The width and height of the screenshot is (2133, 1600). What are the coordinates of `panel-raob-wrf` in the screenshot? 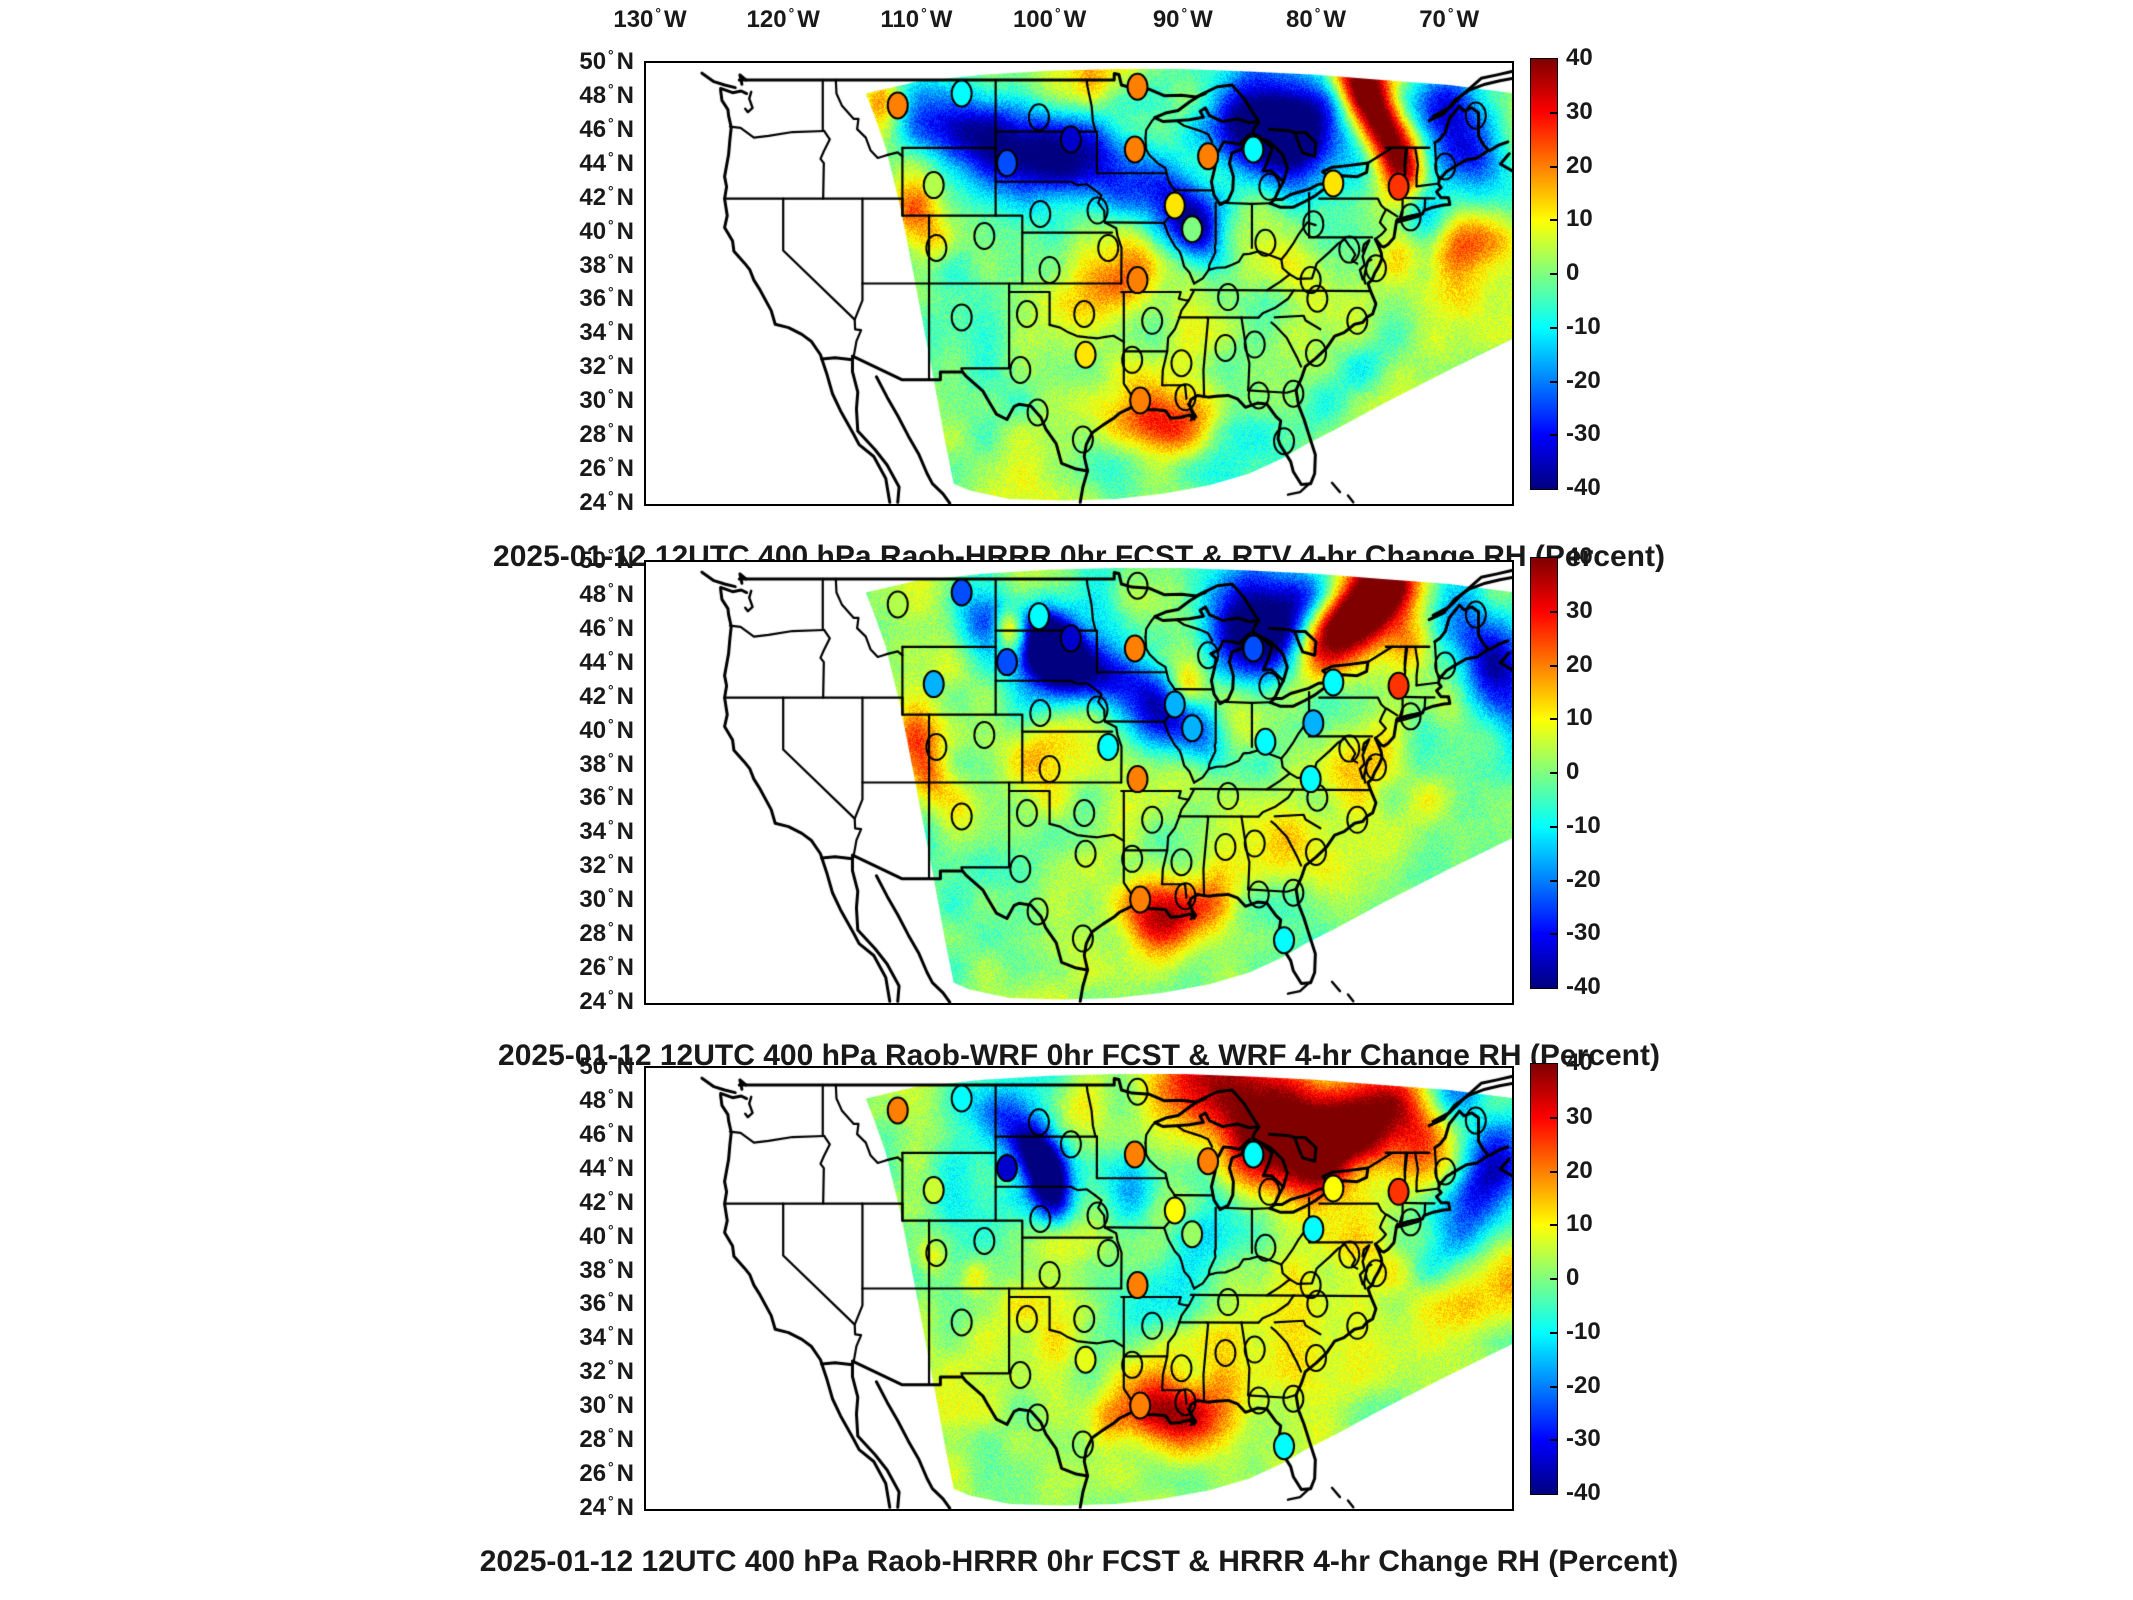 It's located at (1079, 782).